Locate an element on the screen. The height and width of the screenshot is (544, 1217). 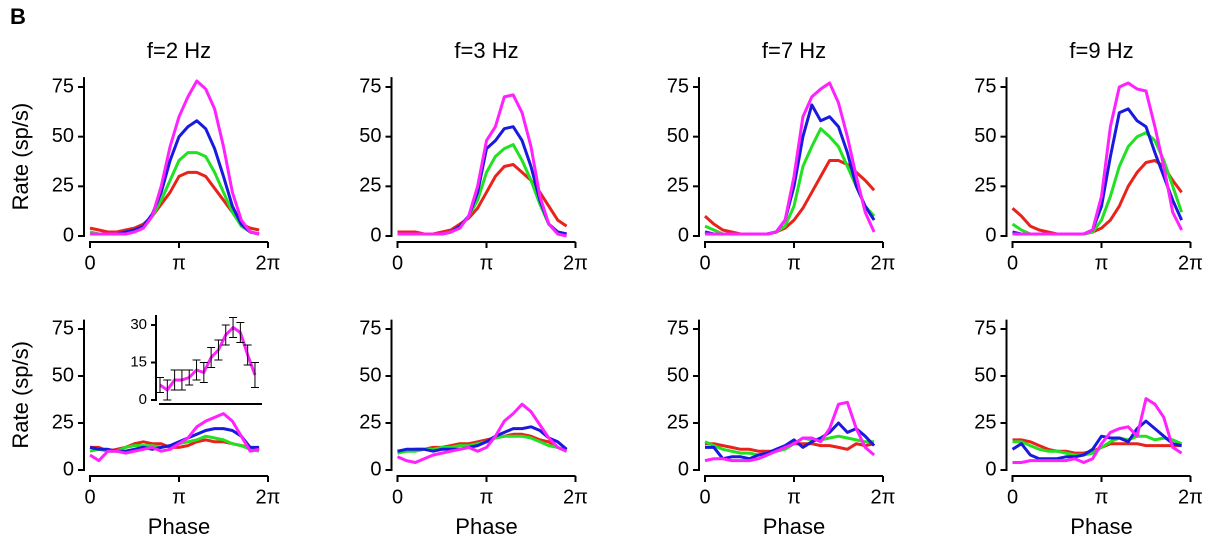
panel-label: B is located at coordinates (18, 16).